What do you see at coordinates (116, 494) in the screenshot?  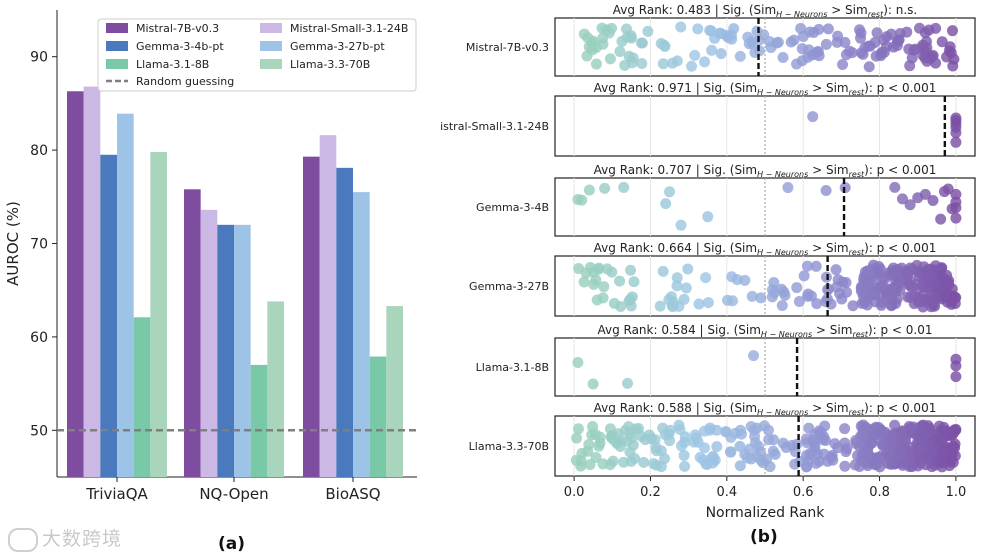 I see `x-tick-label: TriviaQA` at bounding box center [116, 494].